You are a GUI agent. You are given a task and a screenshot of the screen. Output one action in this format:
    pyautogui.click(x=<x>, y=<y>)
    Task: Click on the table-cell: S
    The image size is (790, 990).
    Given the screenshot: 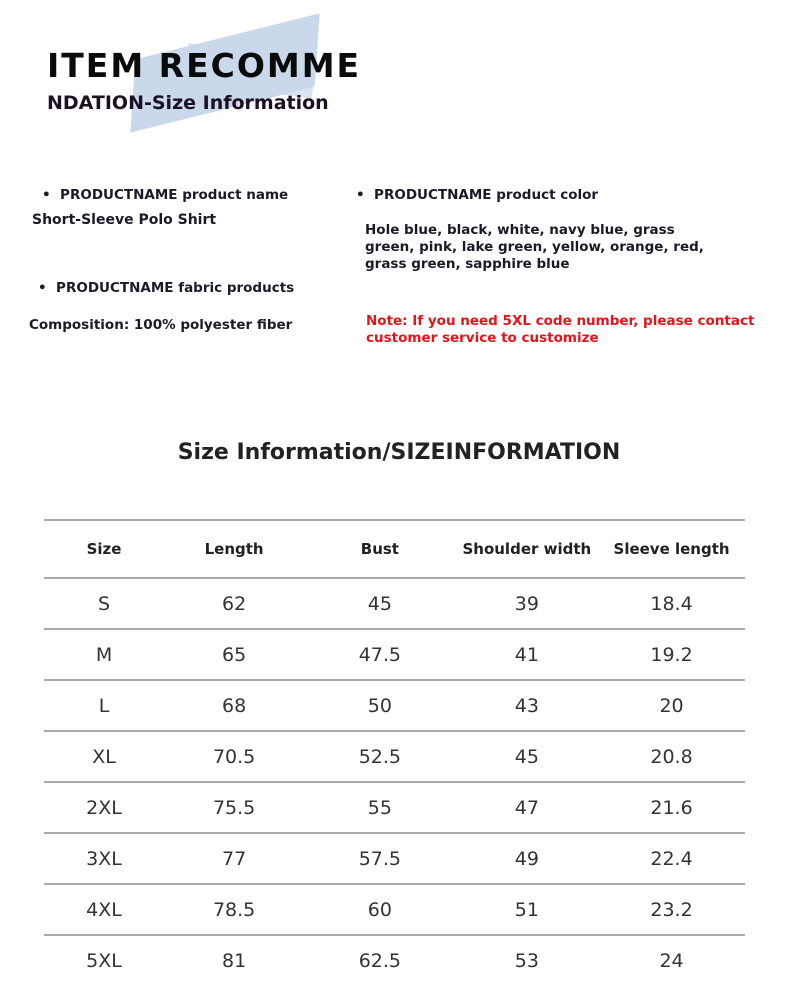 What is the action you would take?
    pyautogui.click(x=104, y=604)
    